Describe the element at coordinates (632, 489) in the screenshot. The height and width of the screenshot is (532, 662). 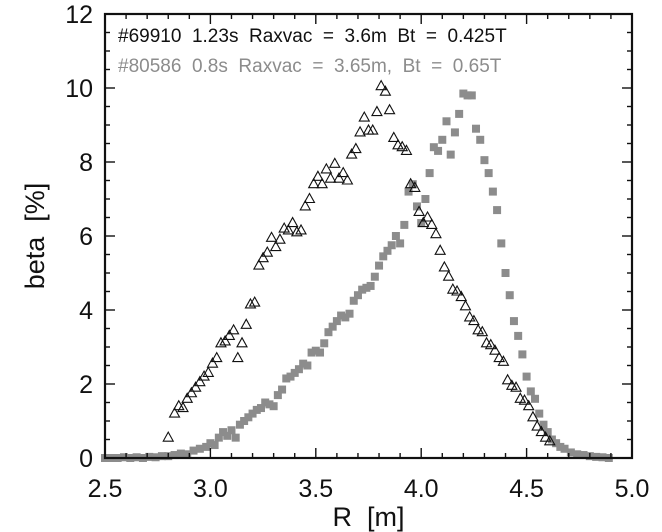
I see `x-tick-label: 5.0` at that location.